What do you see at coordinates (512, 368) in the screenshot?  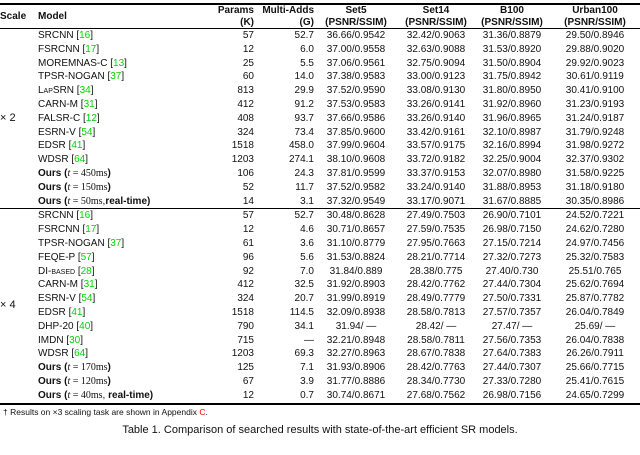 I see `cell-b100: 27.44/0.7307` at bounding box center [512, 368].